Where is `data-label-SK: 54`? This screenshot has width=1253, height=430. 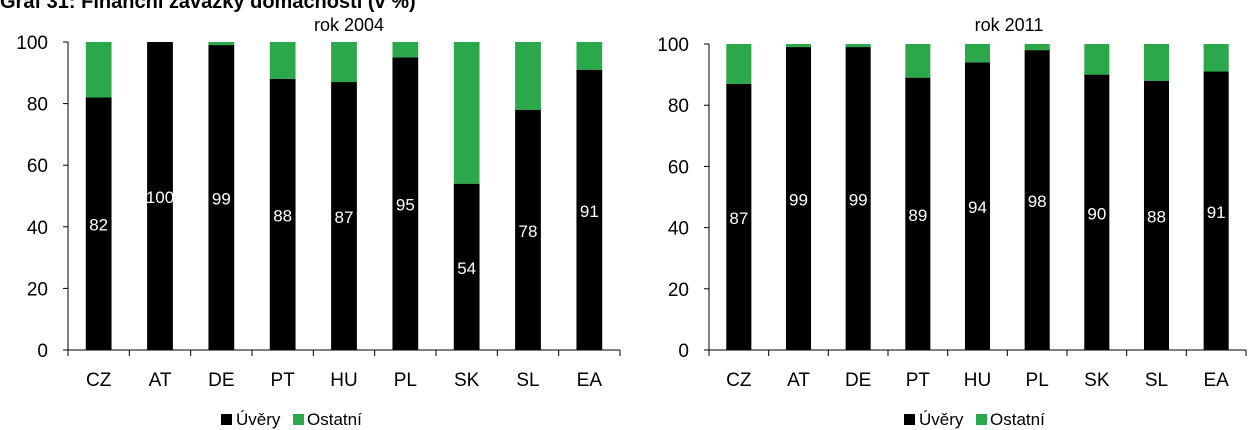 data-label-SK: 54 is located at coordinates (466, 268).